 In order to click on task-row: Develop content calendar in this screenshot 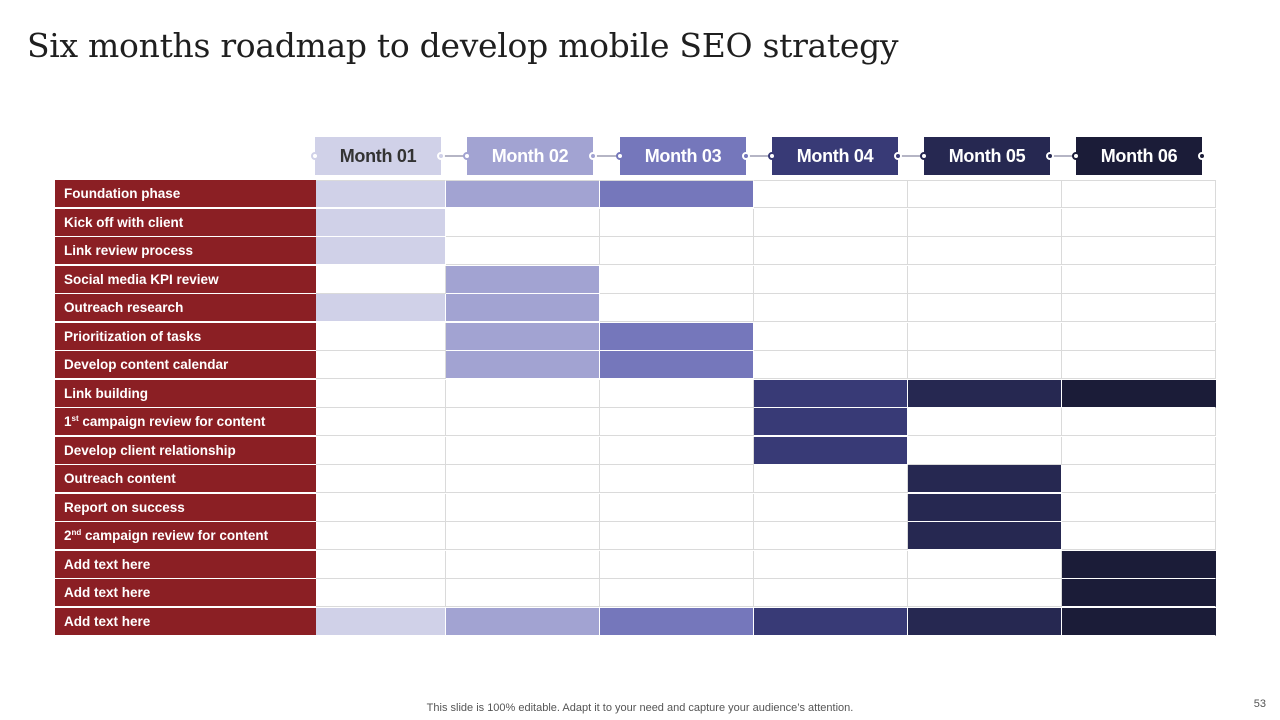, I will do `click(635, 365)`.